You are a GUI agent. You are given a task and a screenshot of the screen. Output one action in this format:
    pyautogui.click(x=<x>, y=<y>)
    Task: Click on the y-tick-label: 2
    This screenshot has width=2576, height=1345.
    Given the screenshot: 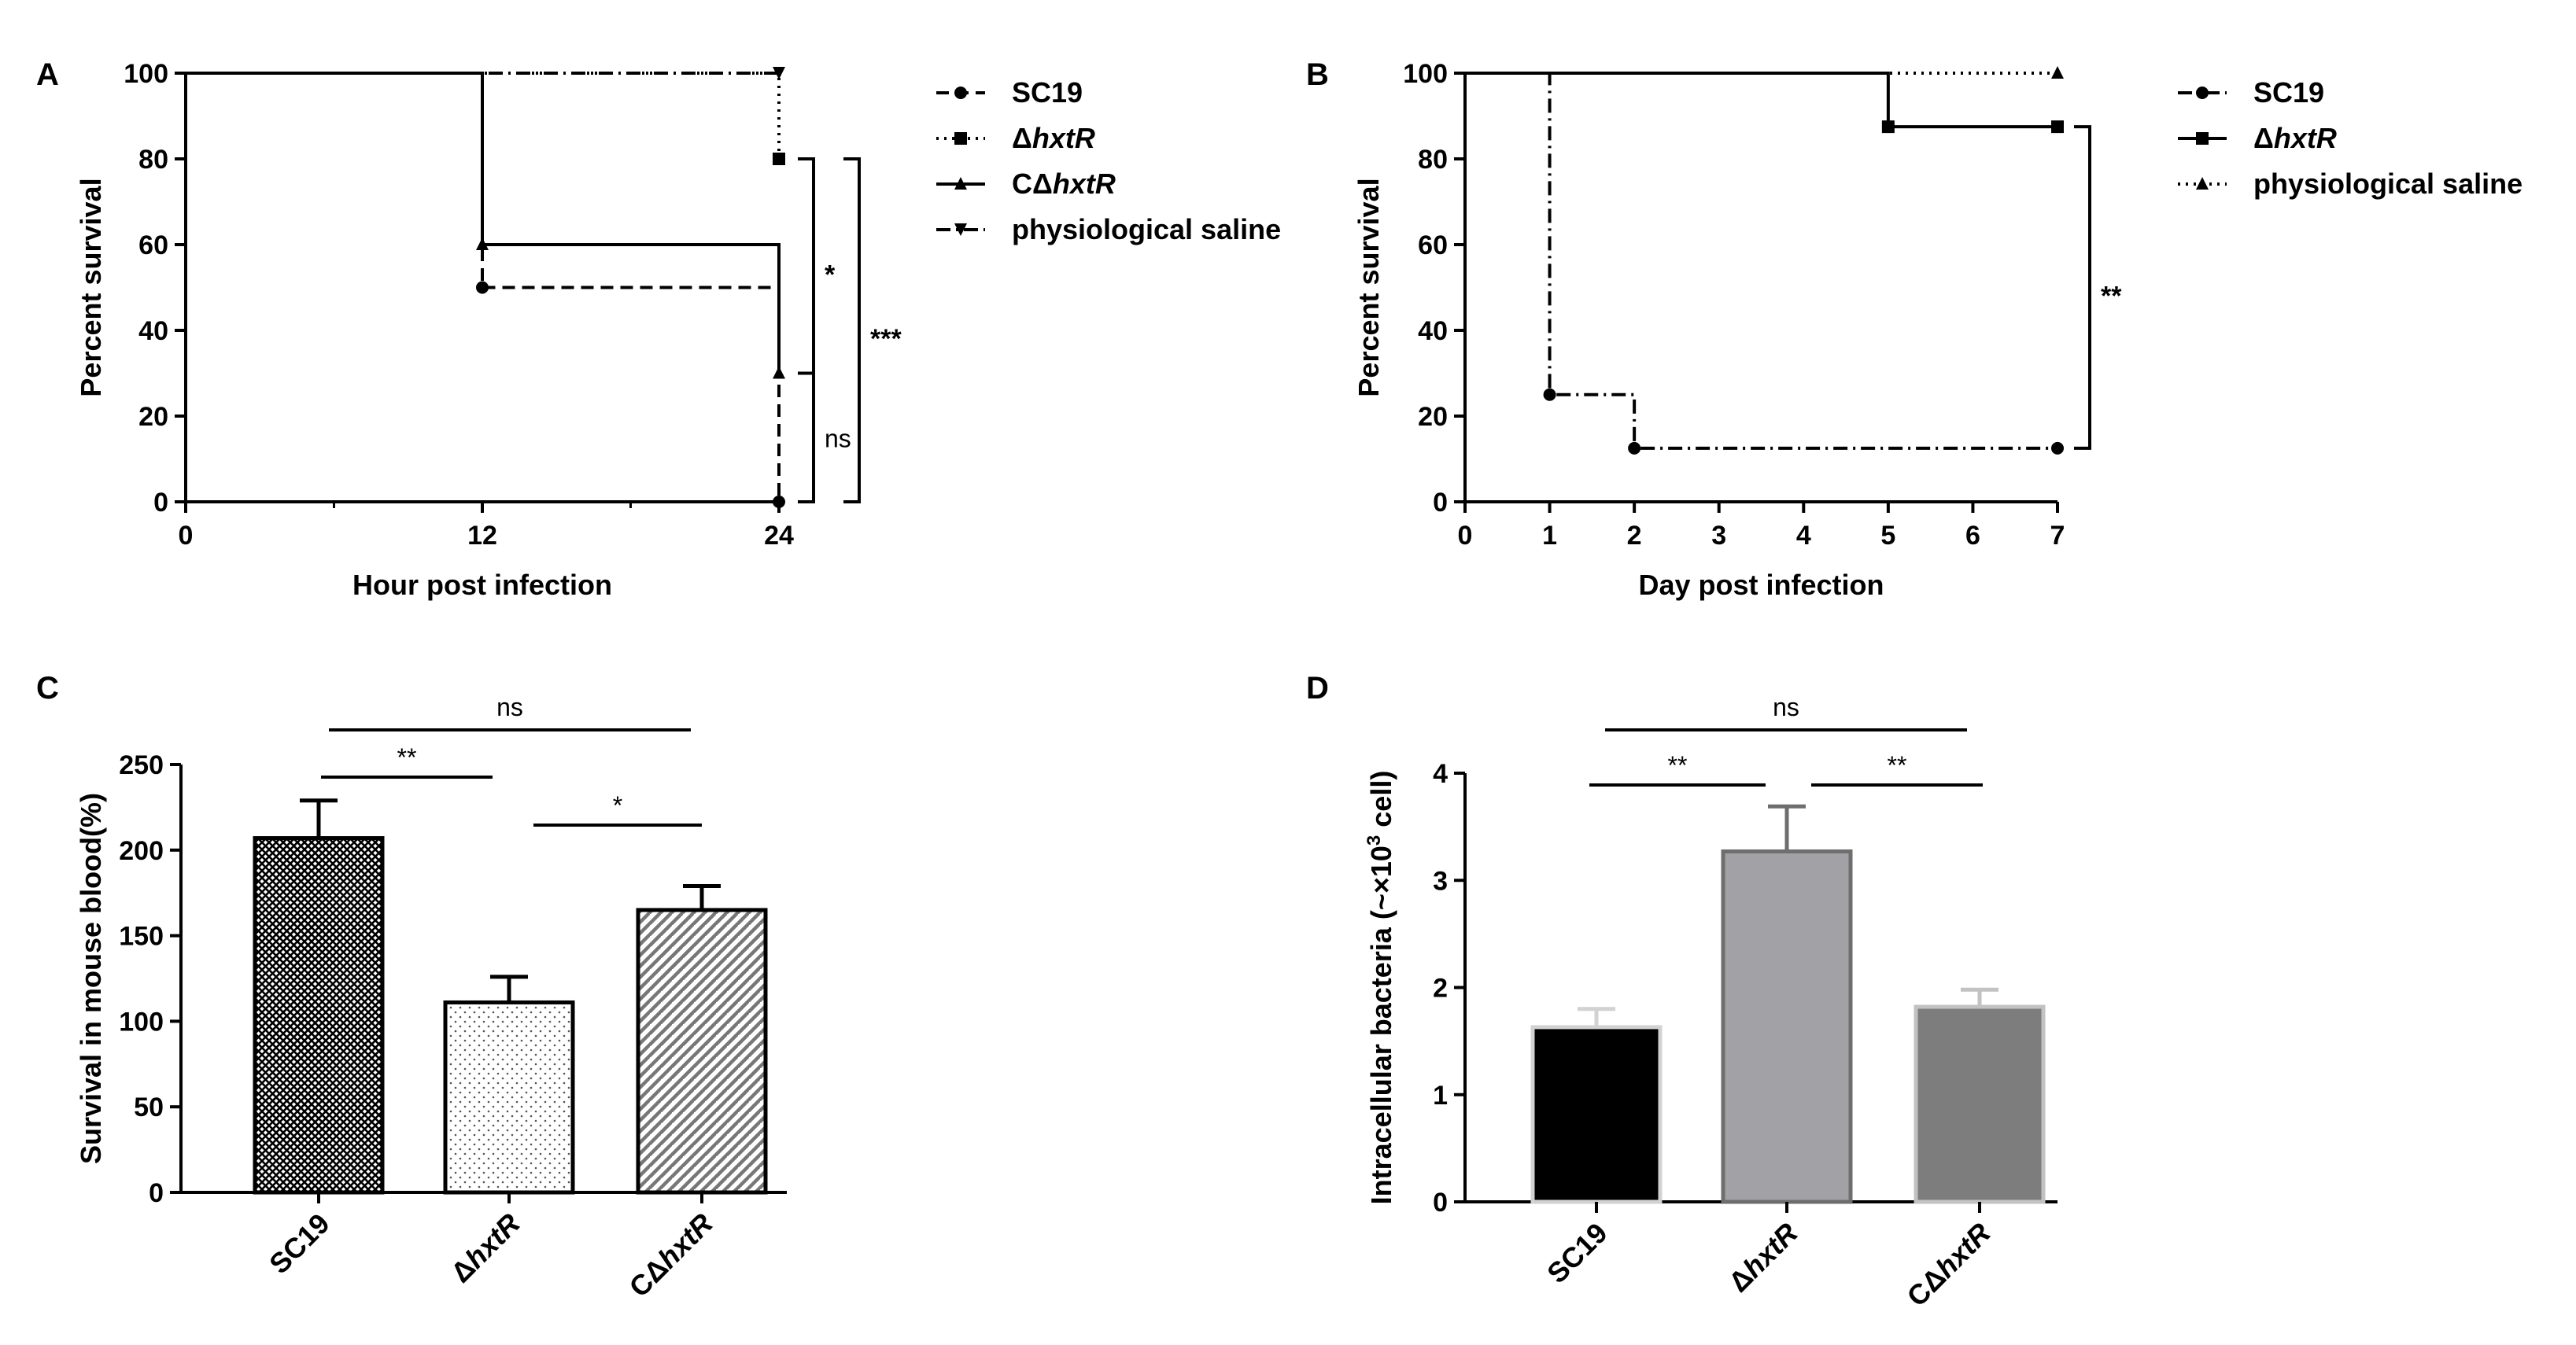 What is the action you would take?
    pyautogui.click(x=1440, y=989)
    